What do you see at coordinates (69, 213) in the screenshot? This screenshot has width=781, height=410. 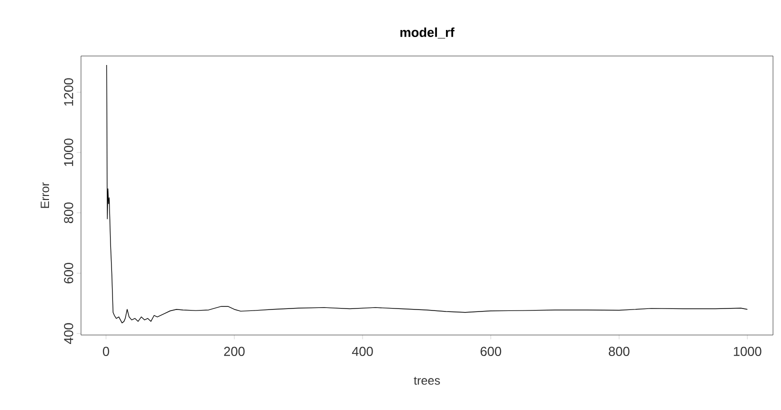 I see `y-tick-label: 800` at bounding box center [69, 213].